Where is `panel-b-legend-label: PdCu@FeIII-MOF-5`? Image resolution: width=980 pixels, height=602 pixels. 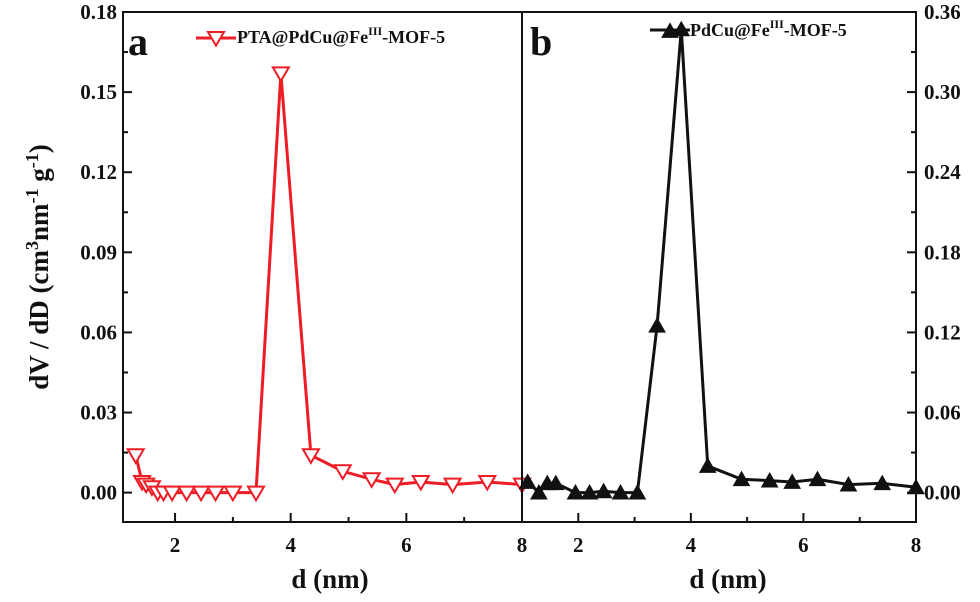 panel-b-legend-label: PdCu@FeIII-MOF-5 is located at coordinates (768, 28).